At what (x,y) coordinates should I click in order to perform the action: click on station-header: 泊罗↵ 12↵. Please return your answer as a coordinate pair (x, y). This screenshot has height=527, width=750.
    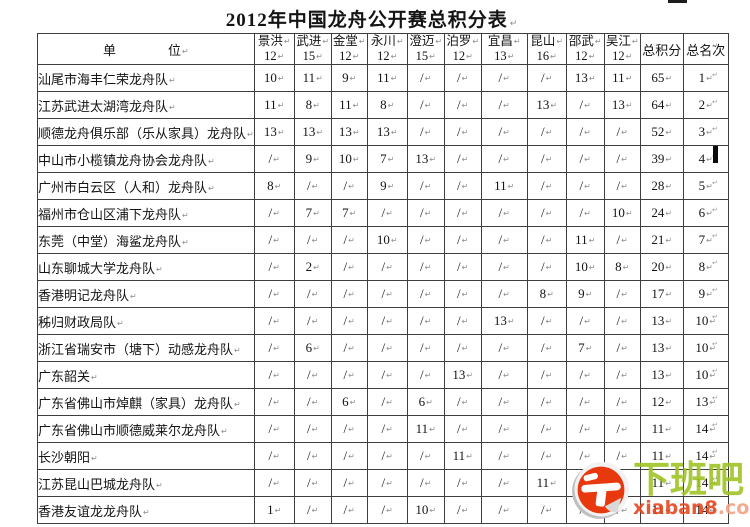
    Looking at the image, I should click on (462, 49).